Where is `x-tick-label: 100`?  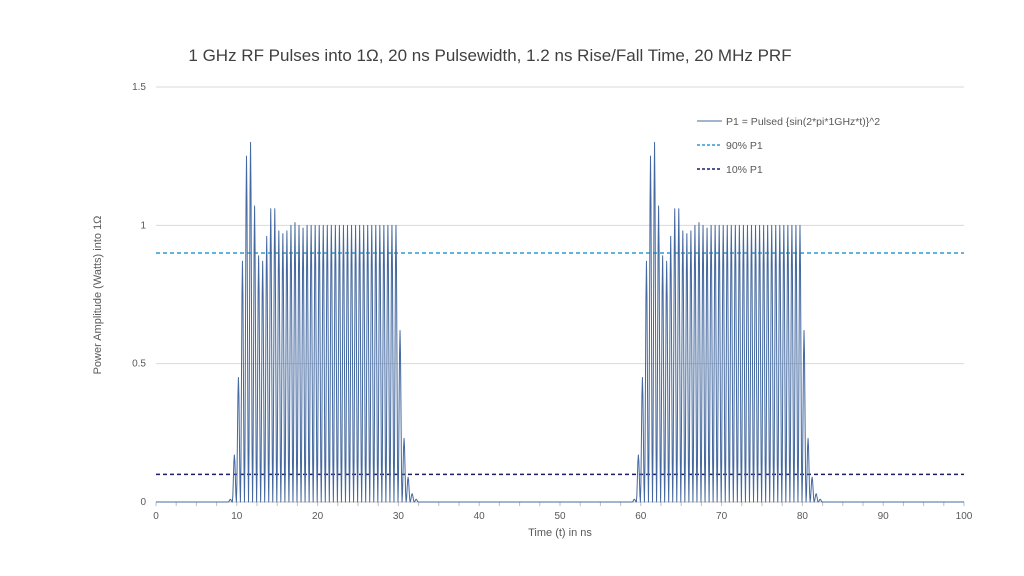 x-tick-label: 100 is located at coordinates (964, 516).